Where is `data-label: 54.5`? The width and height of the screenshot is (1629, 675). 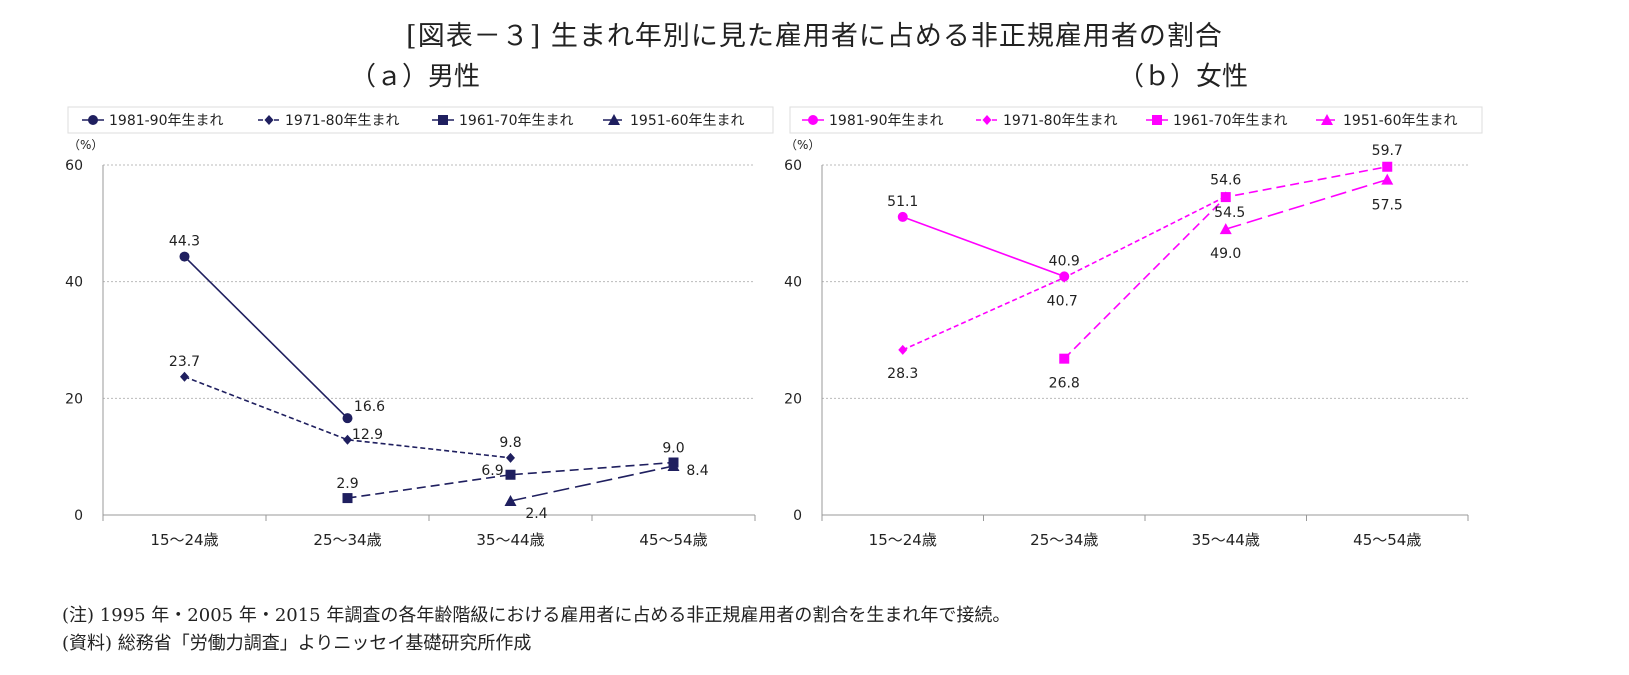 data-label: 54.5 is located at coordinates (1229, 213).